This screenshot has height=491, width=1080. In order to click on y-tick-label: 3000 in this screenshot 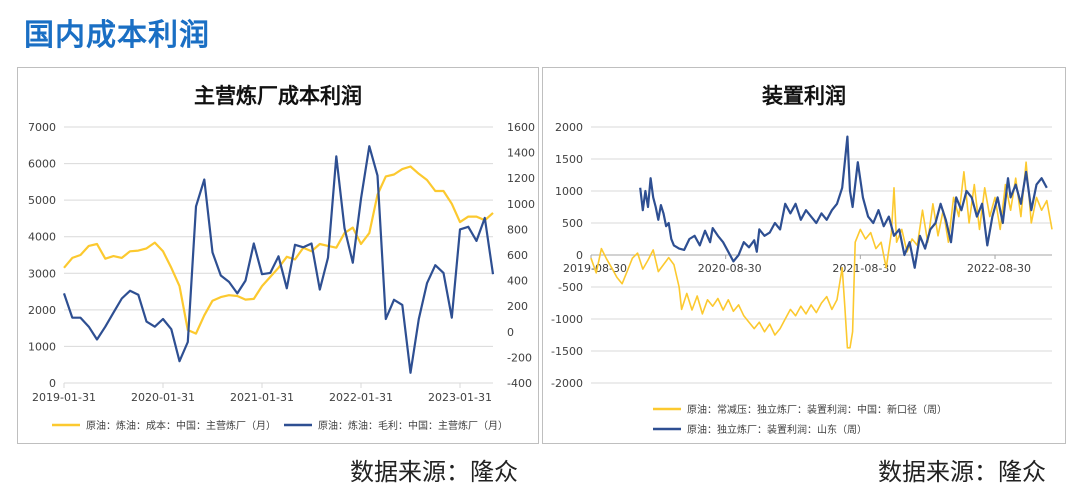, I will do `click(42, 273)`.